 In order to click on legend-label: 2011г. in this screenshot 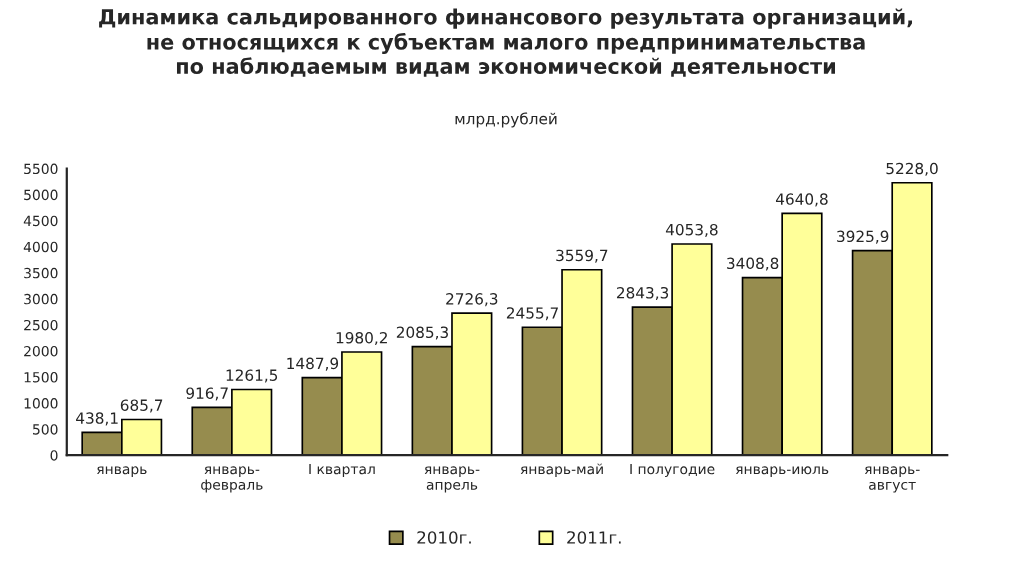, I will do `click(594, 537)`.